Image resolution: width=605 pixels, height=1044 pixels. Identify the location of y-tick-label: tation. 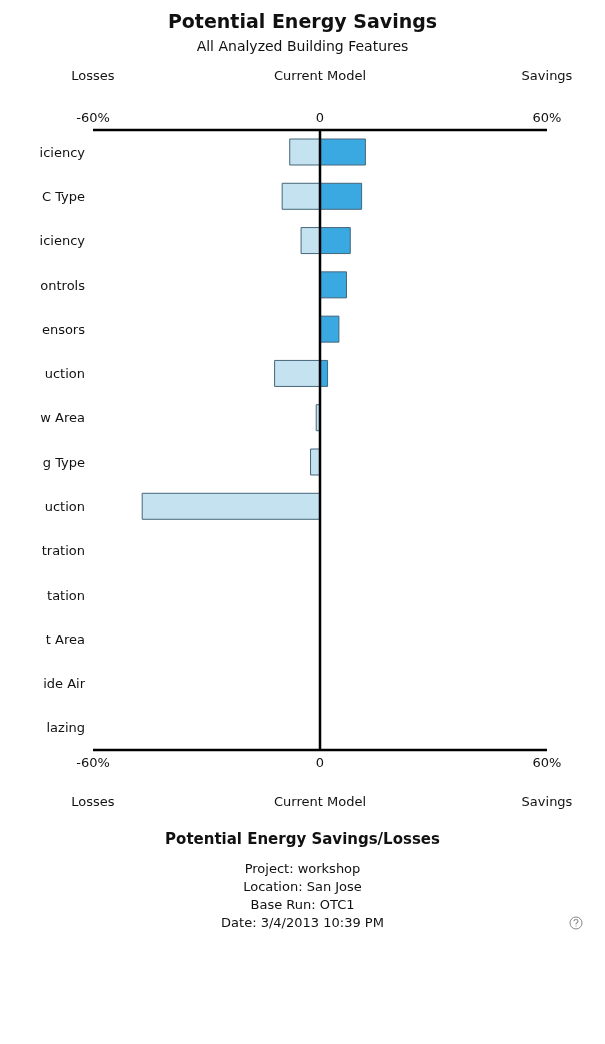
(66, 595).